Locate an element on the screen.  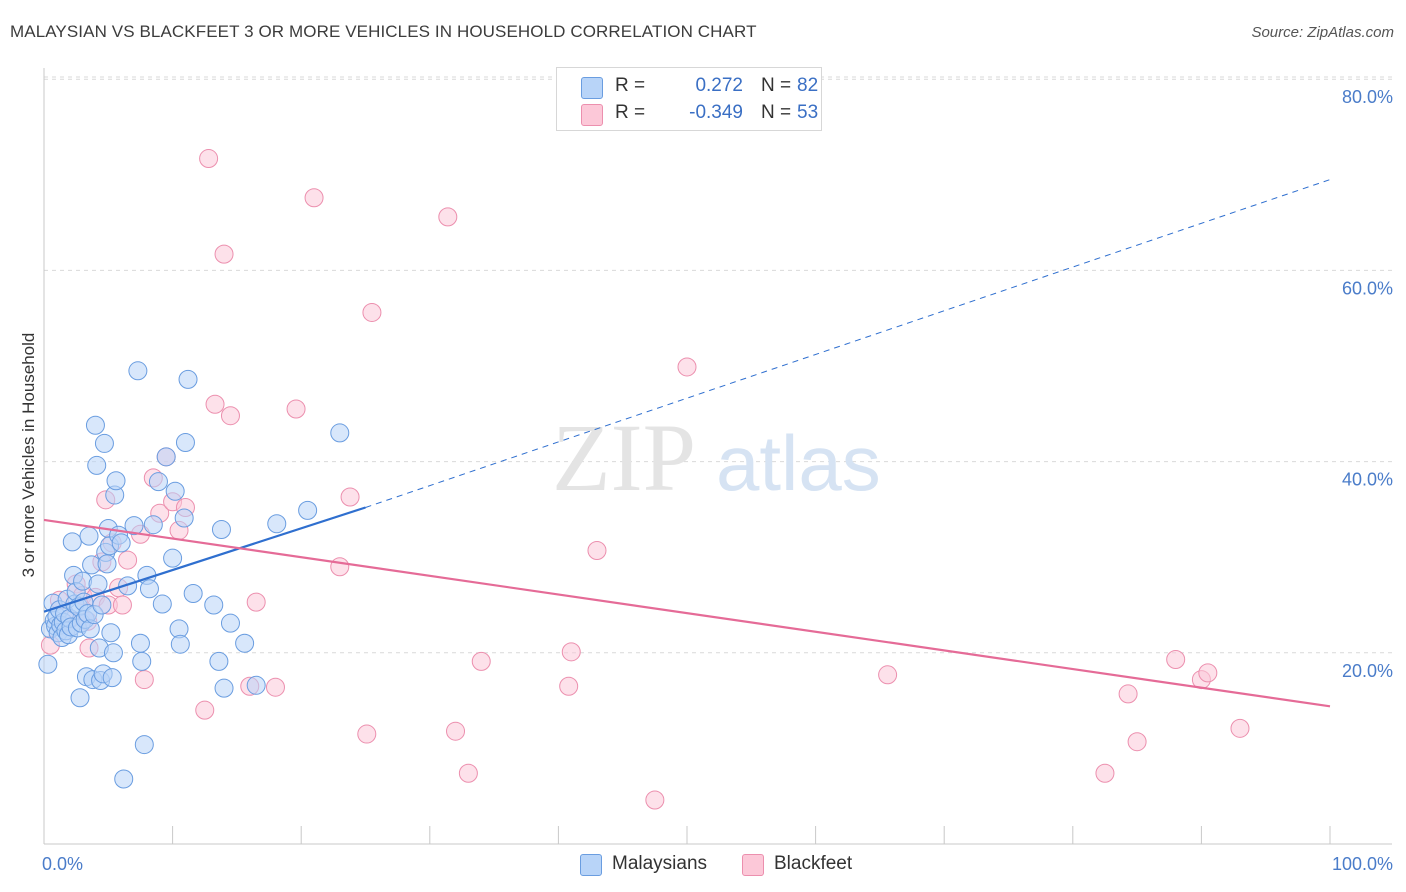
legend-label-malaysians: Malaysians is located at coordinates (660, 863).